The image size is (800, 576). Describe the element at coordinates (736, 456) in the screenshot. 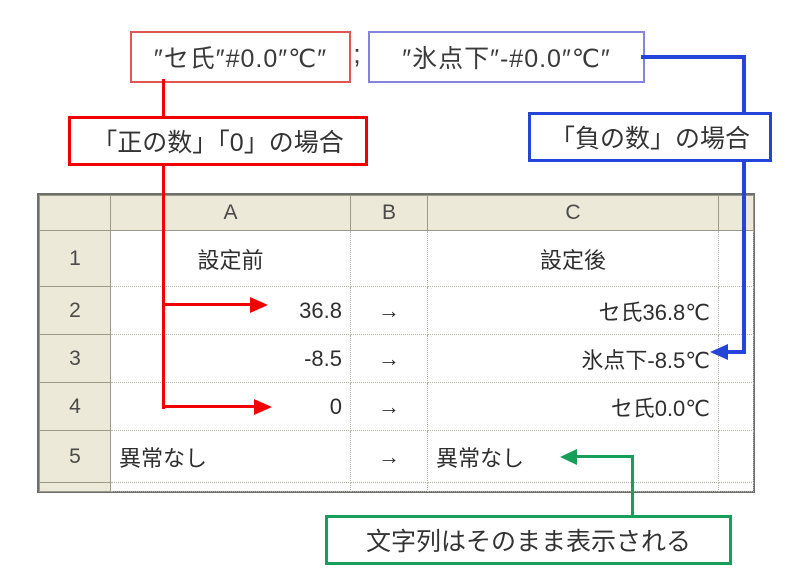

I see `cell-D5` at that location.